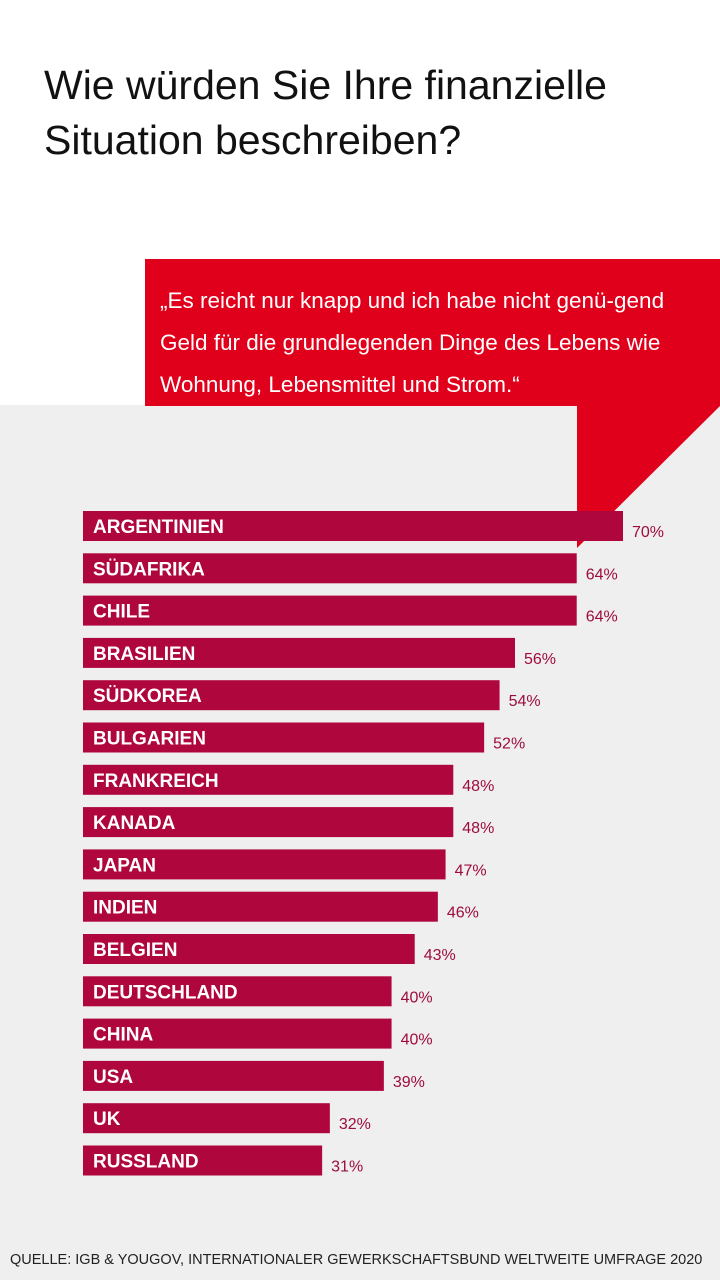 This screenshot has width=720, height=1280. I want to click on category-label-3: BRASILIEN, so click(144, 654).